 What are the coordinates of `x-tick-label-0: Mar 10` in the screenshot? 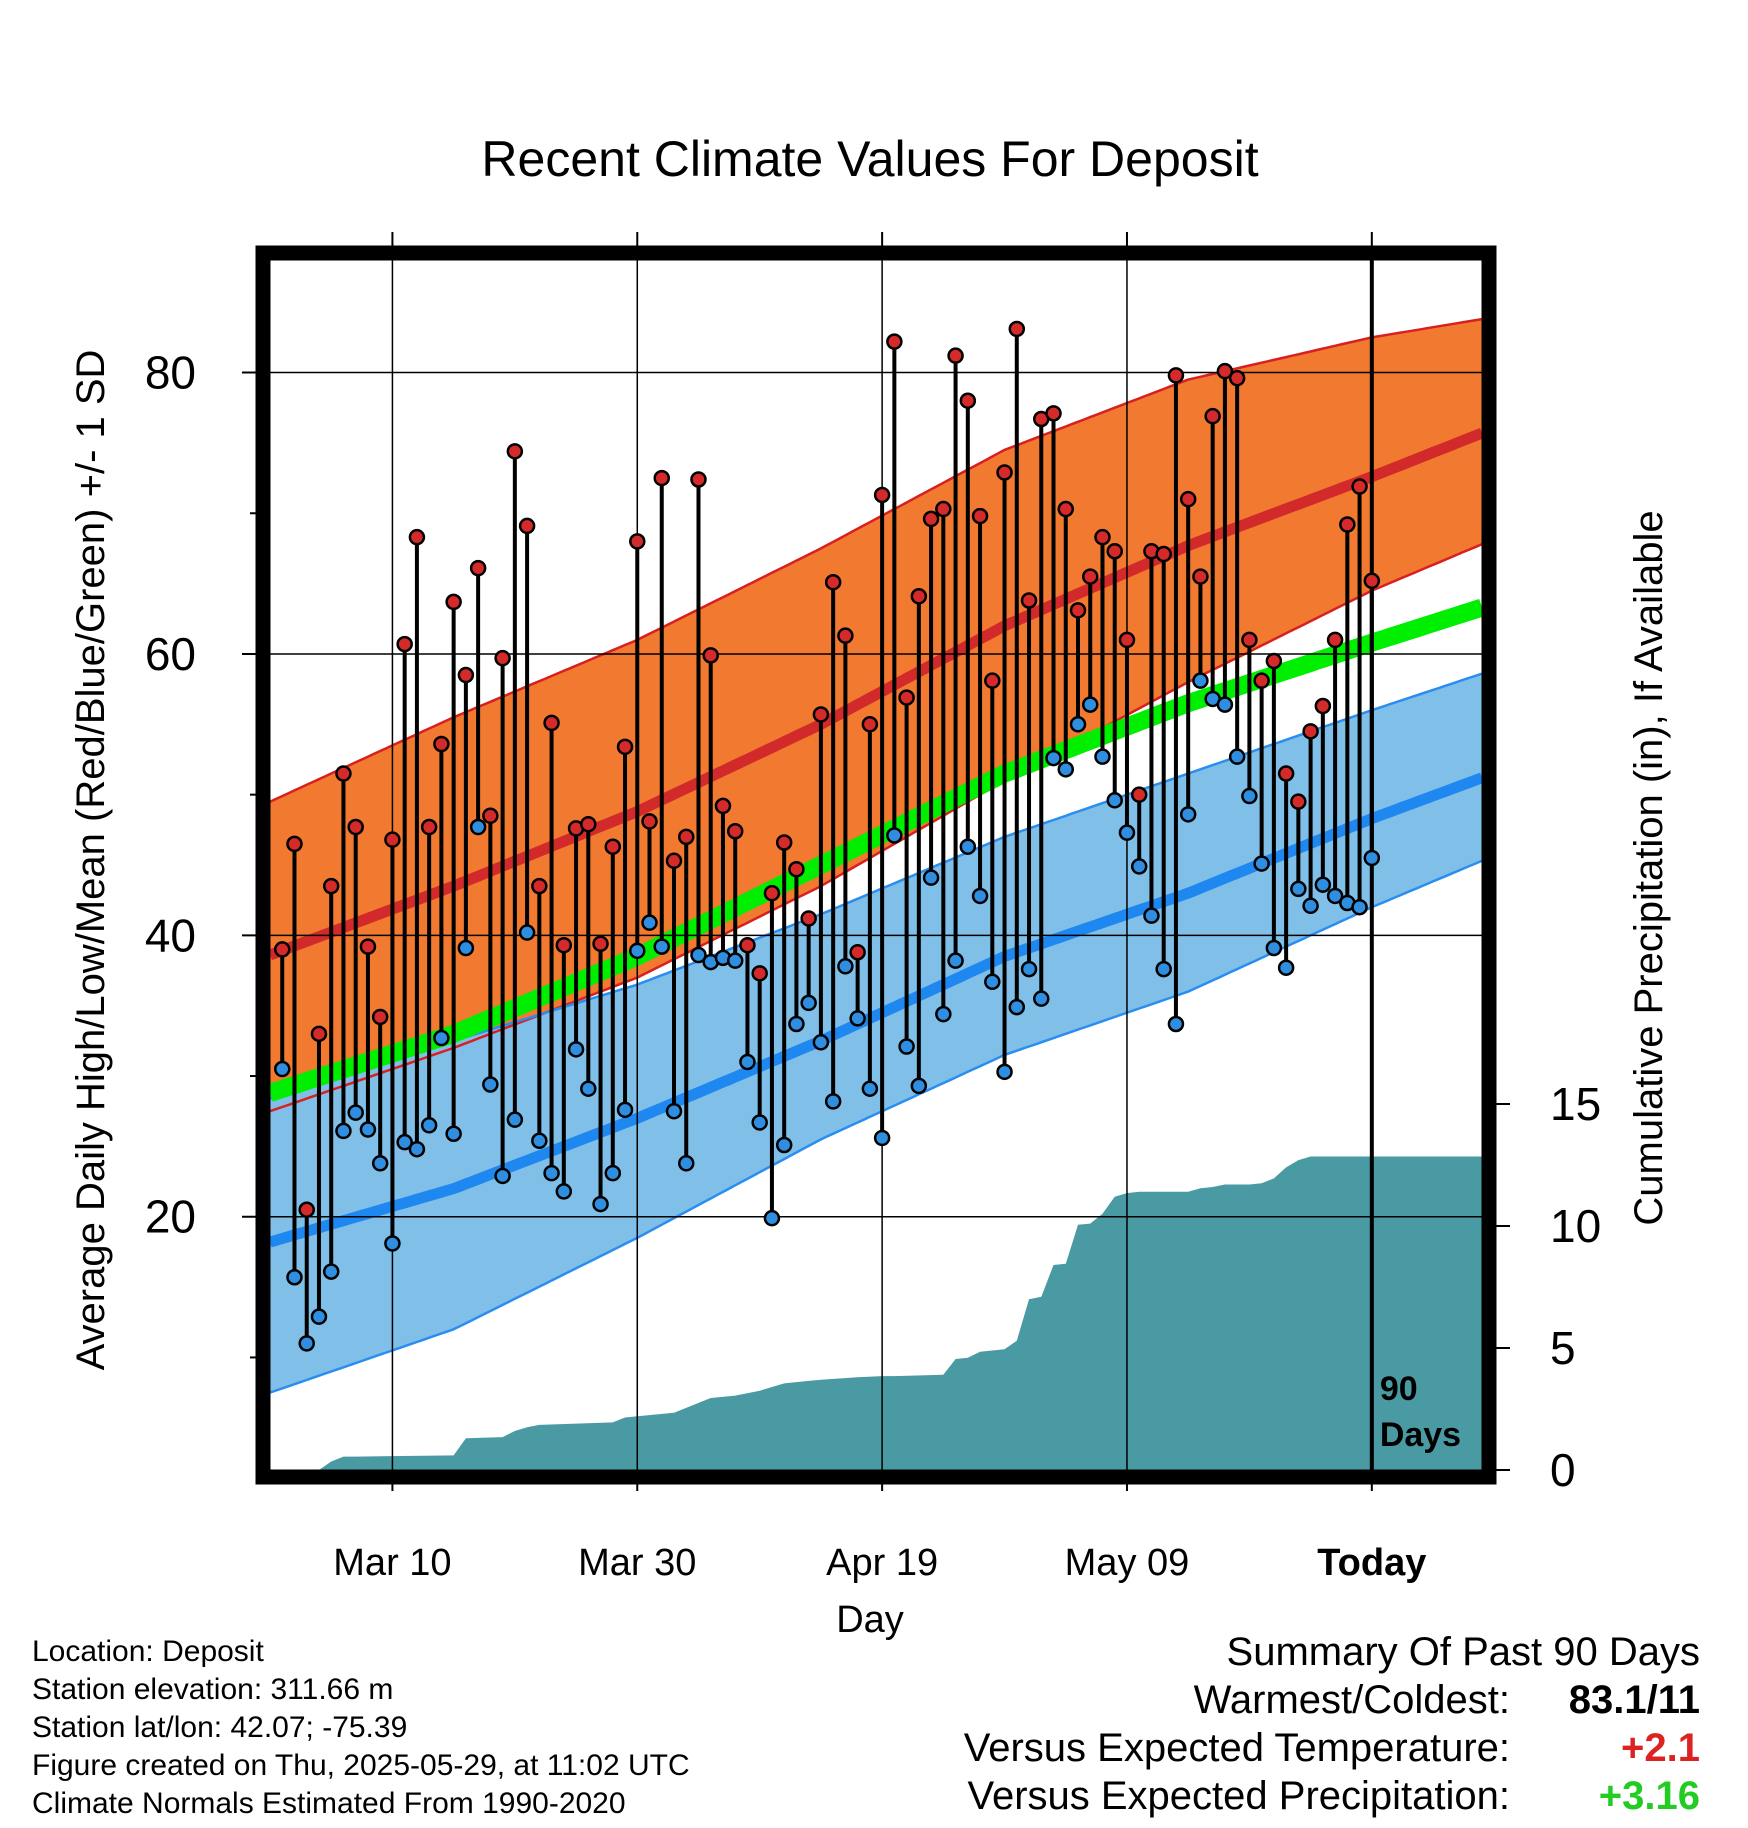 It's located at (392, 1563).